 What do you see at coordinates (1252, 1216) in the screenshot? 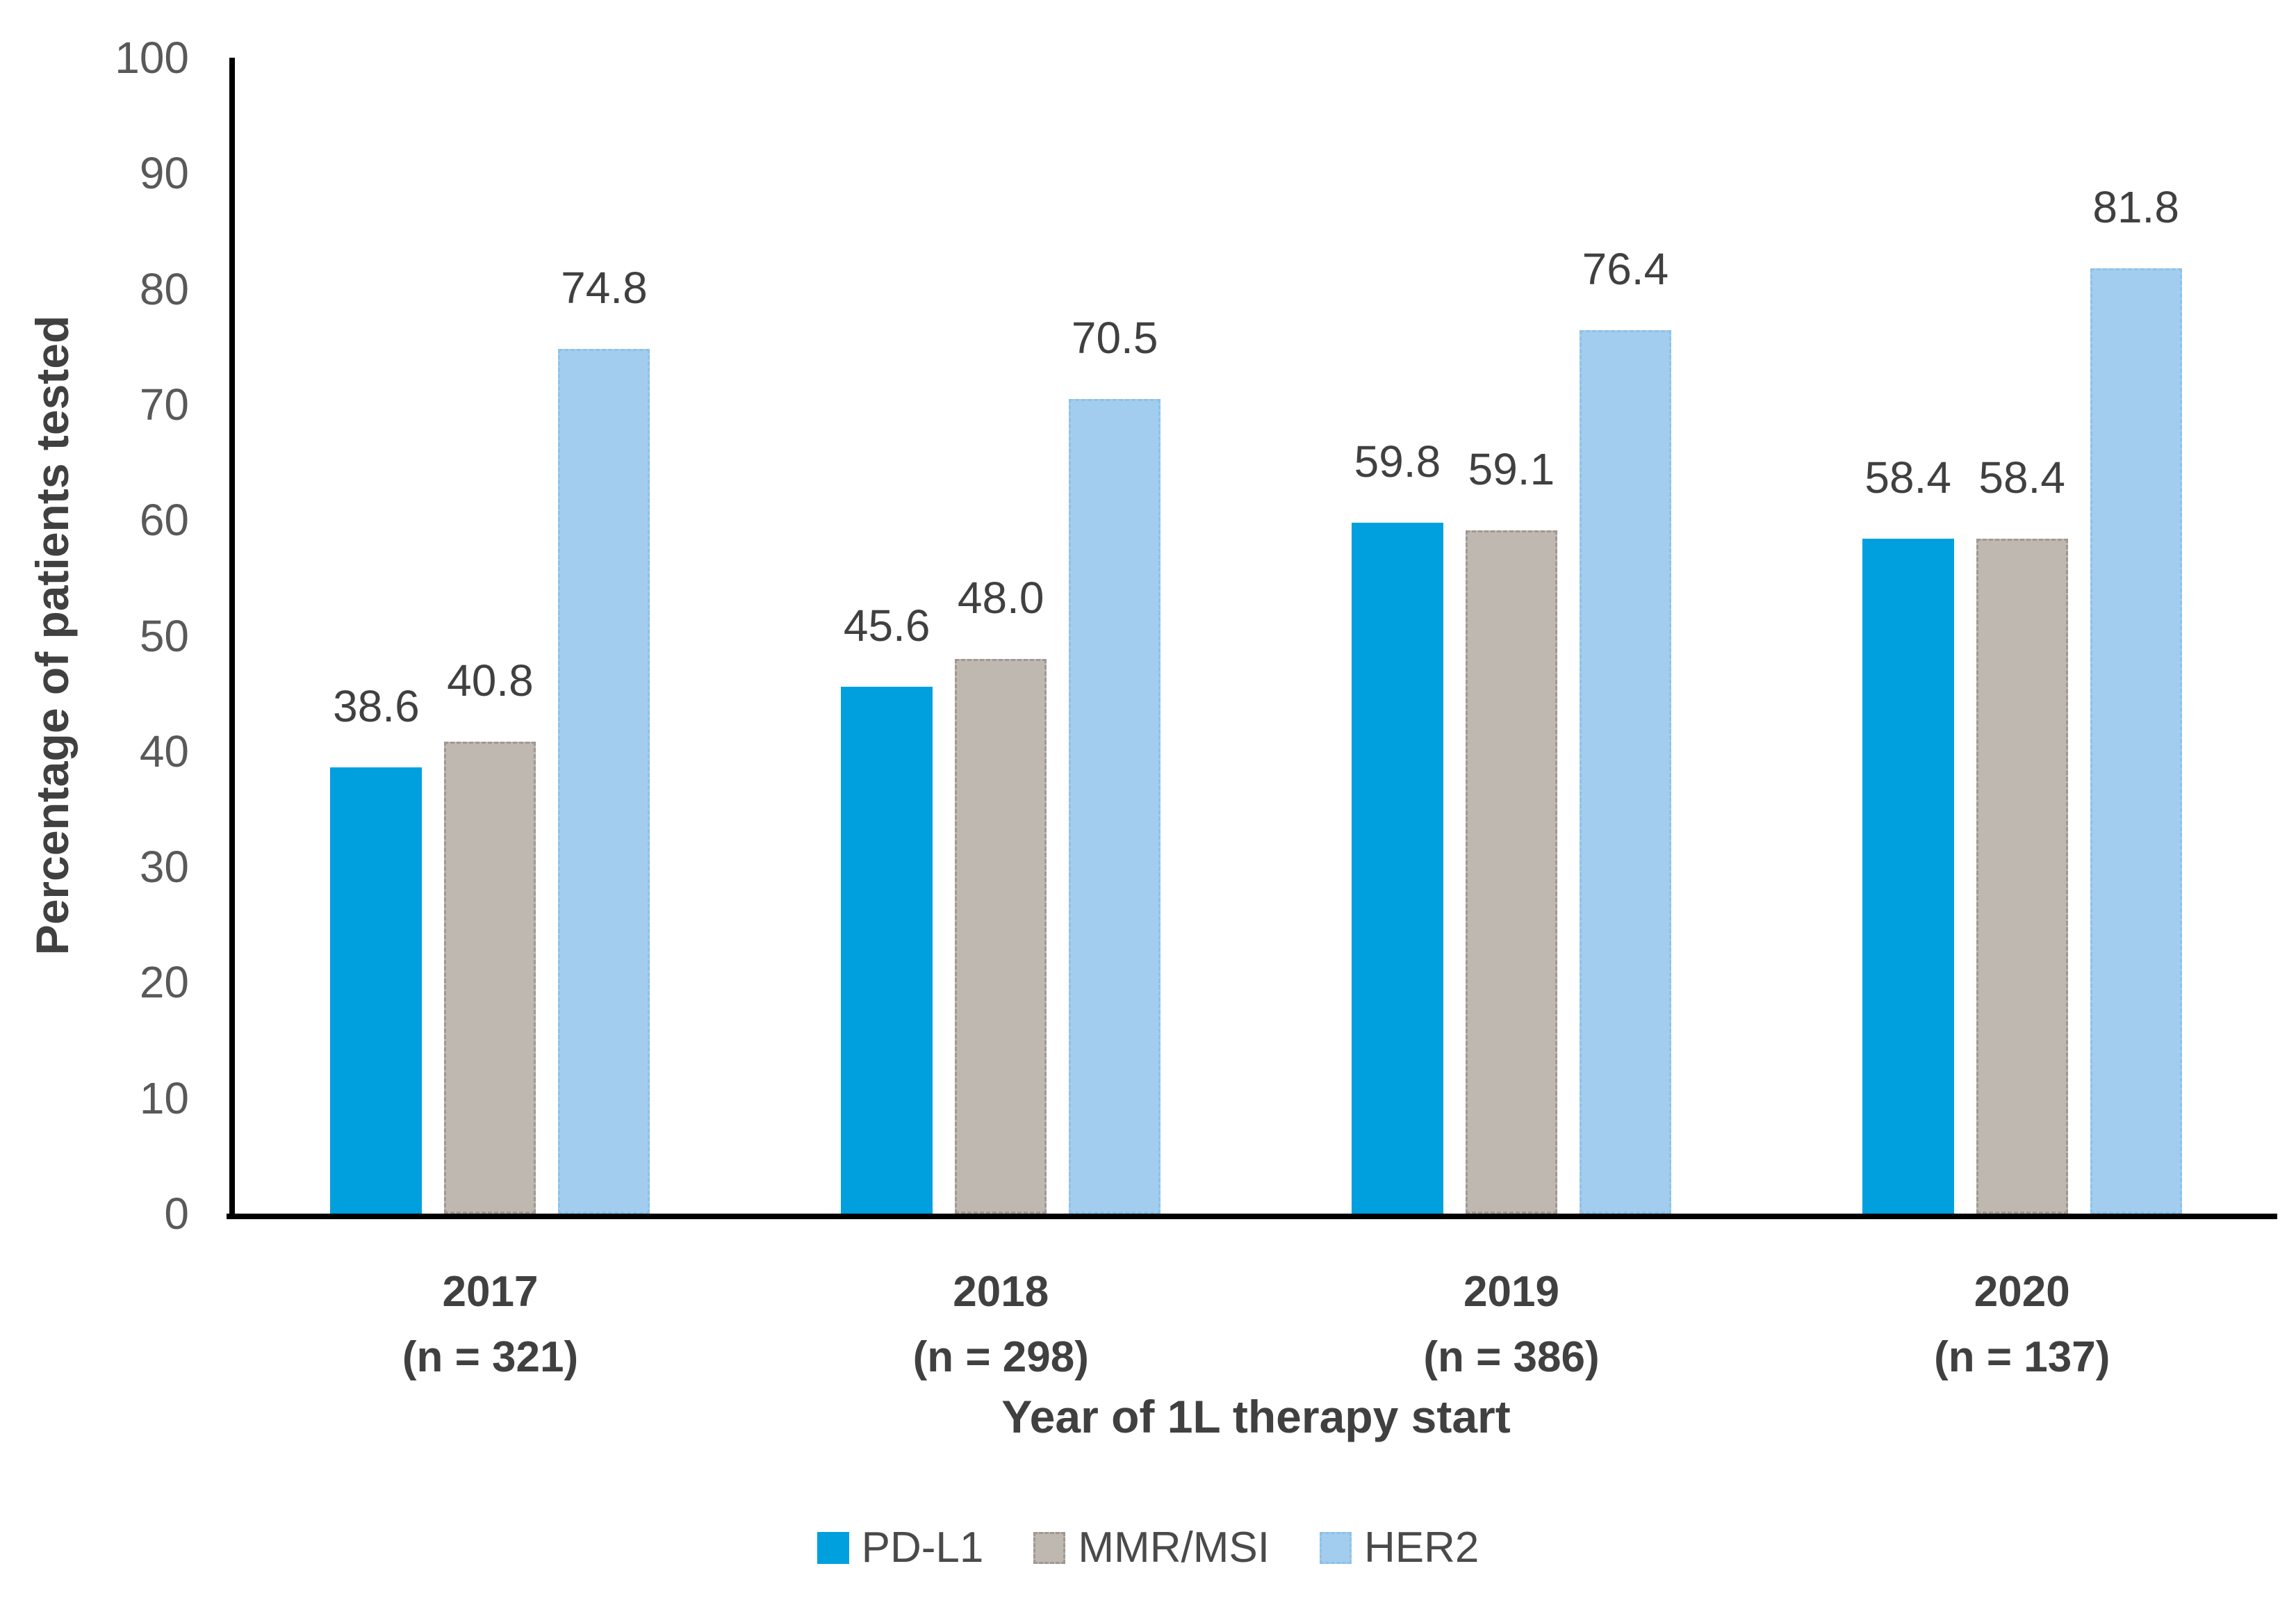
I see `x-axis-line` at bounding box center [1252, 1216].